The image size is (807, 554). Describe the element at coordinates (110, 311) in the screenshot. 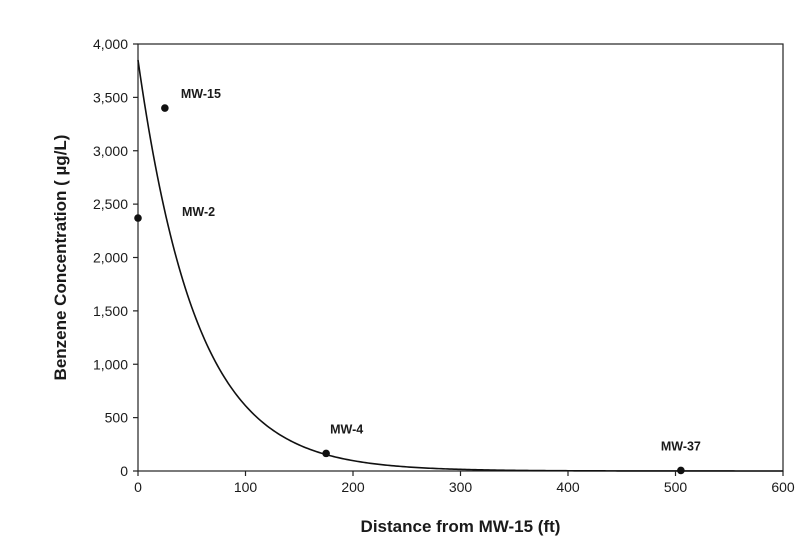

I see `y-tick-label: 1,500` at that location.